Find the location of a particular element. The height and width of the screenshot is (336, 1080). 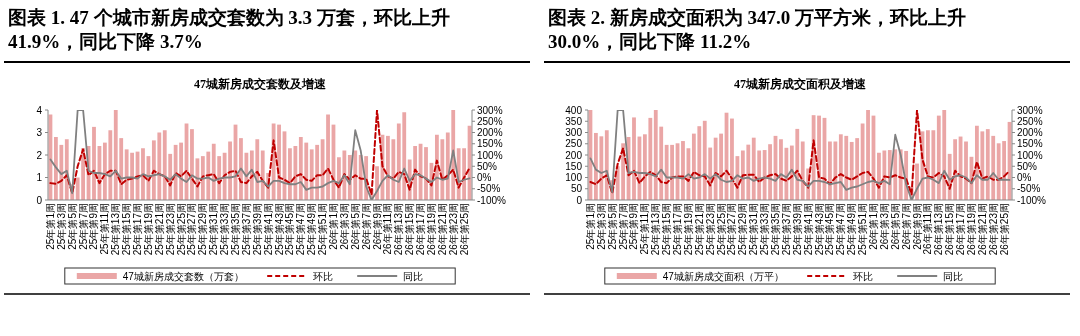

x-tick-label: 25年第3周 is located at coordinates (601, 226).